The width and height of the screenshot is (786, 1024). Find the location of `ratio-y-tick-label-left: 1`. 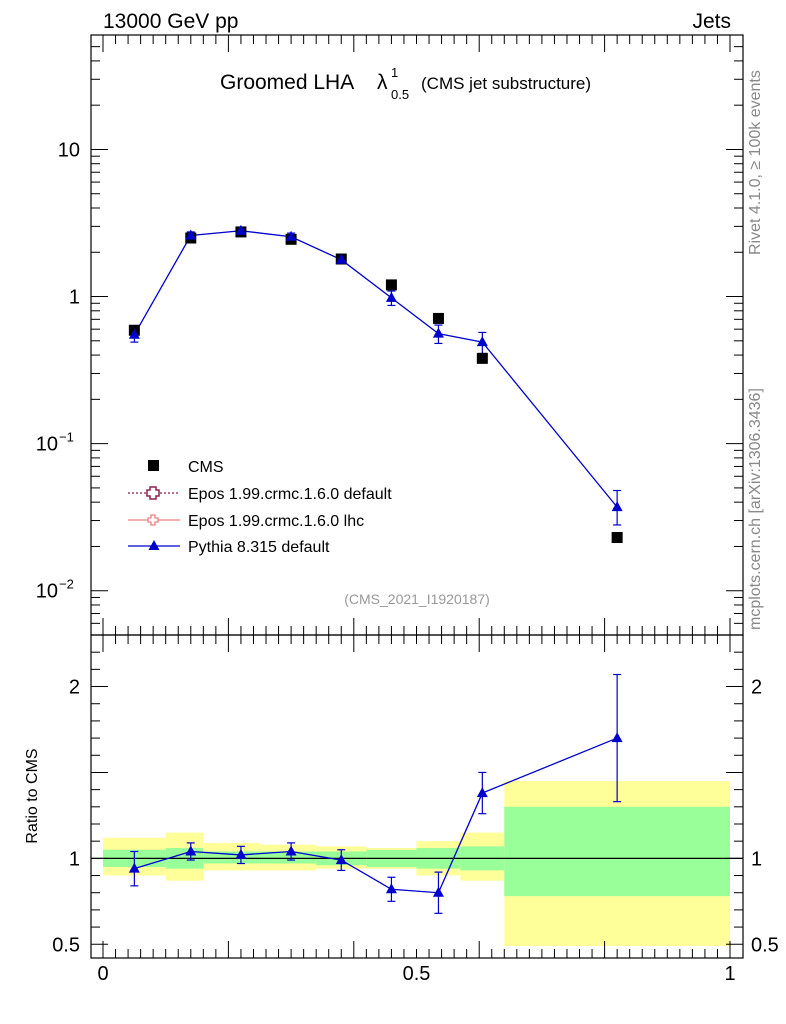

ratio-y-tick-label-left: 1 is located at coordinates (74, 859).